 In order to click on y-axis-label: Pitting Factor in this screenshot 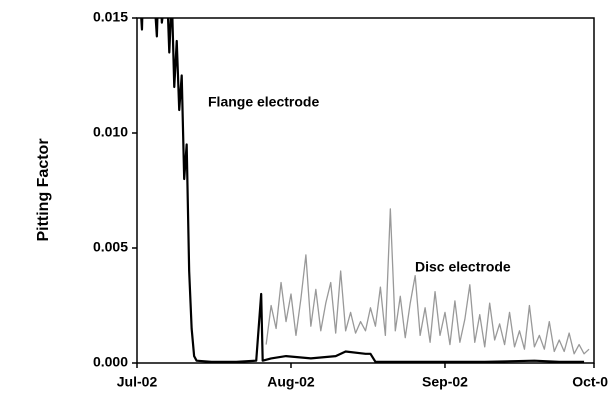, I will do `click(43, 189)`.